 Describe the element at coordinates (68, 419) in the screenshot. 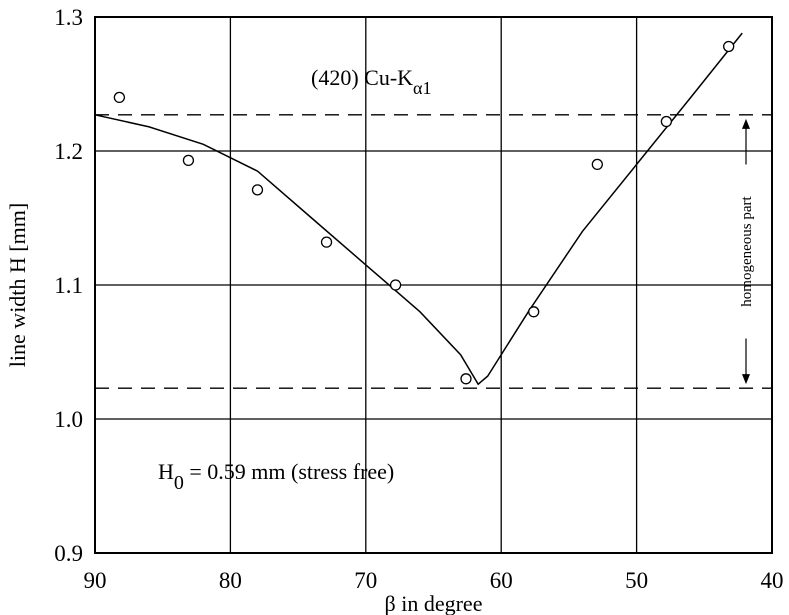

I see `y-tick-label: 1.0` at that location.